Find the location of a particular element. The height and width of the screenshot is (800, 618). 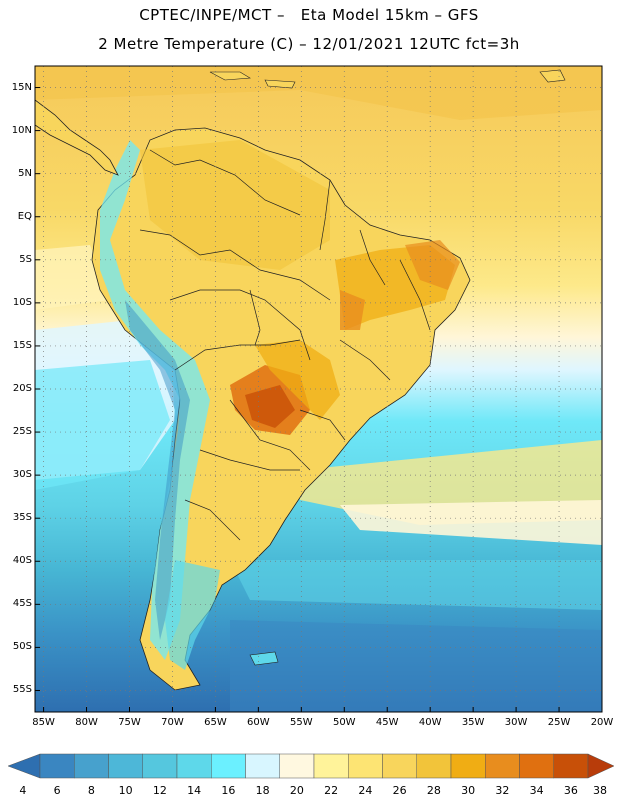

lat-label: 45S is located at coordinates (22, 604).